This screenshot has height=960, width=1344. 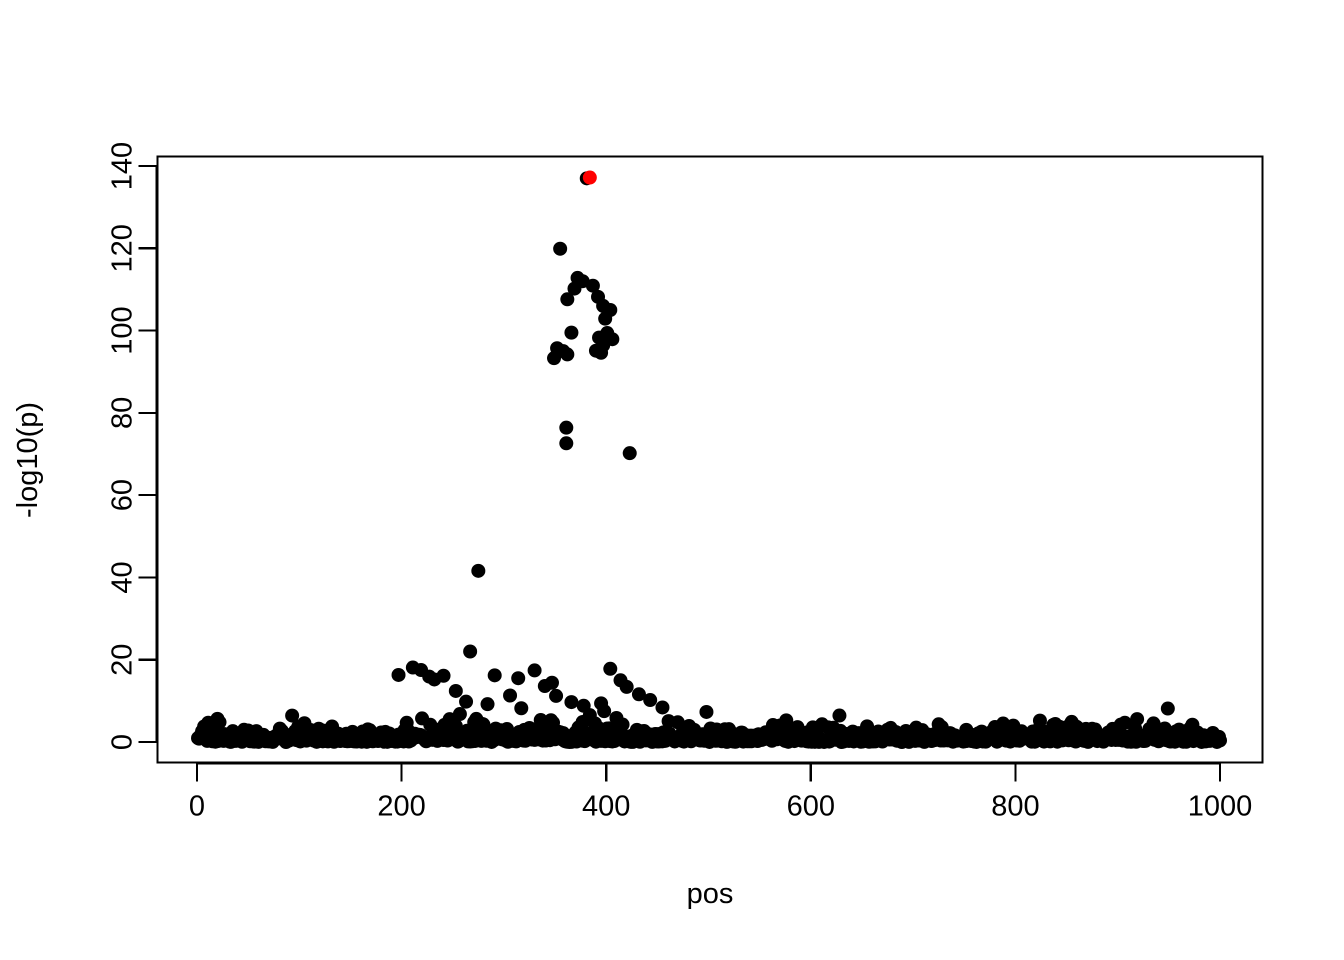 I want to click on x-axis-tick-label: 0, so click(x=197, y=807).